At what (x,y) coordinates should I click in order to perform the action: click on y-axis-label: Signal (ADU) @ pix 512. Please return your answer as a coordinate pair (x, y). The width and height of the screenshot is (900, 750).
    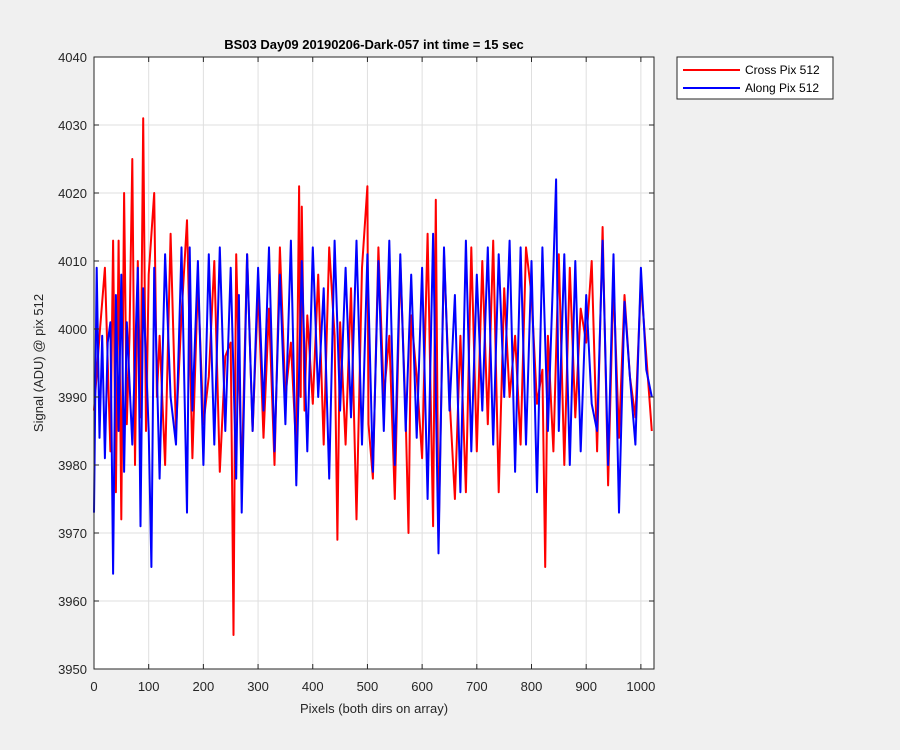
    Looking at the image, I should click on (38, 363).